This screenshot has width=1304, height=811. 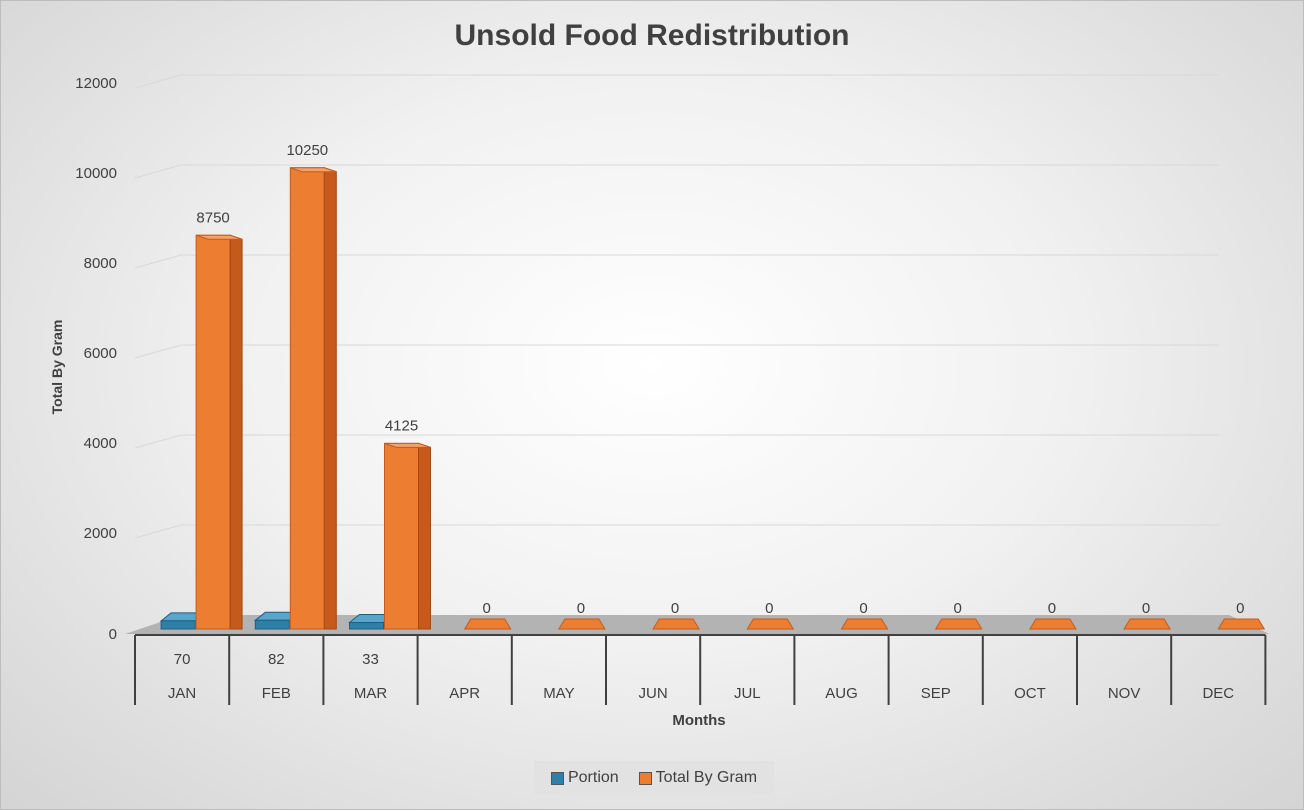 What do you see at coordinates (182, 659) in the screenshot?
I see `portion-data-label: 70` at bounding box center [182, 659].